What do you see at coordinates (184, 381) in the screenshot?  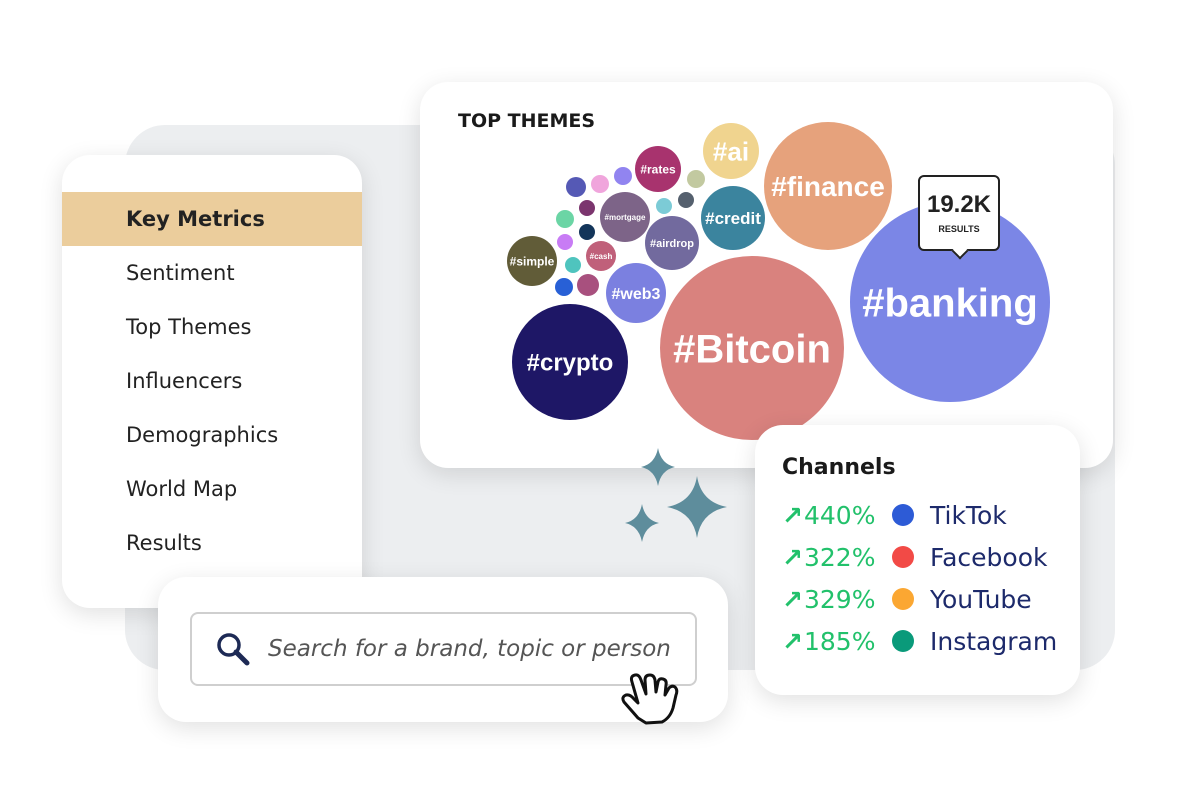 I see `sidebar-item-influencers: Influencers` at bounding box center [184, 381].